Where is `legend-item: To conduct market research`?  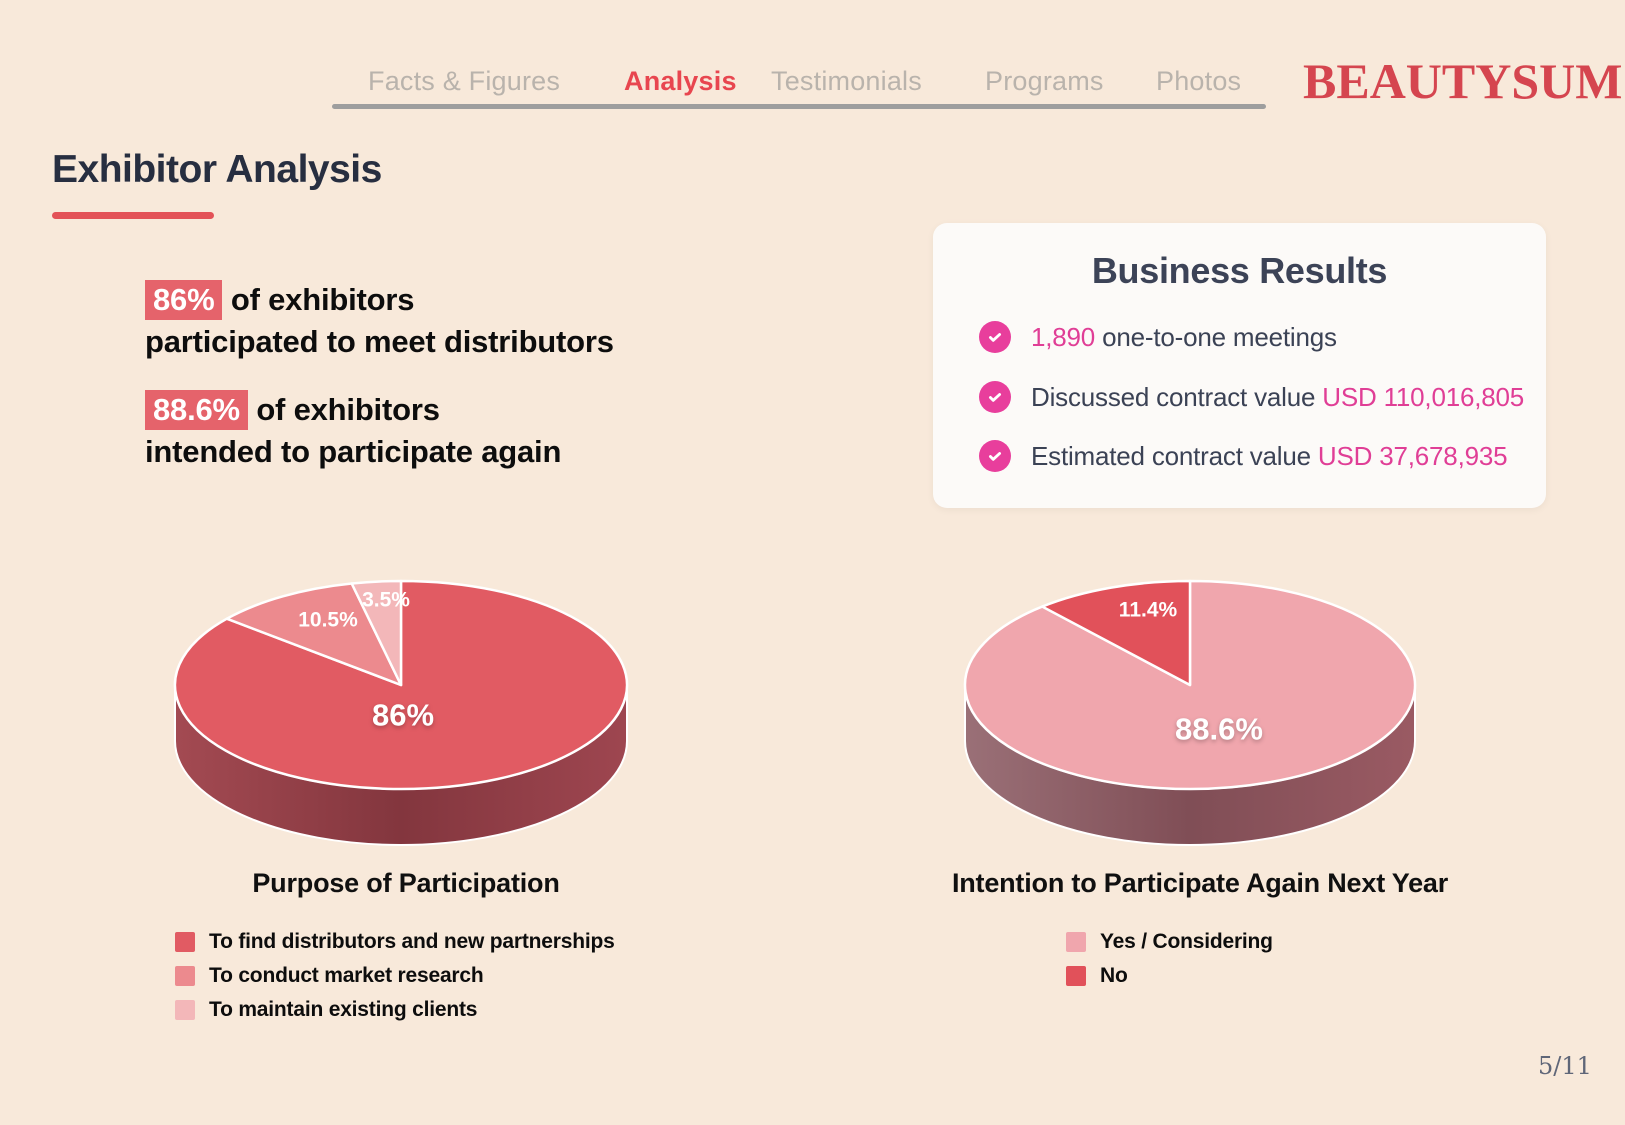 legend-item: To conduct market research is located at coordinates (395, 975).